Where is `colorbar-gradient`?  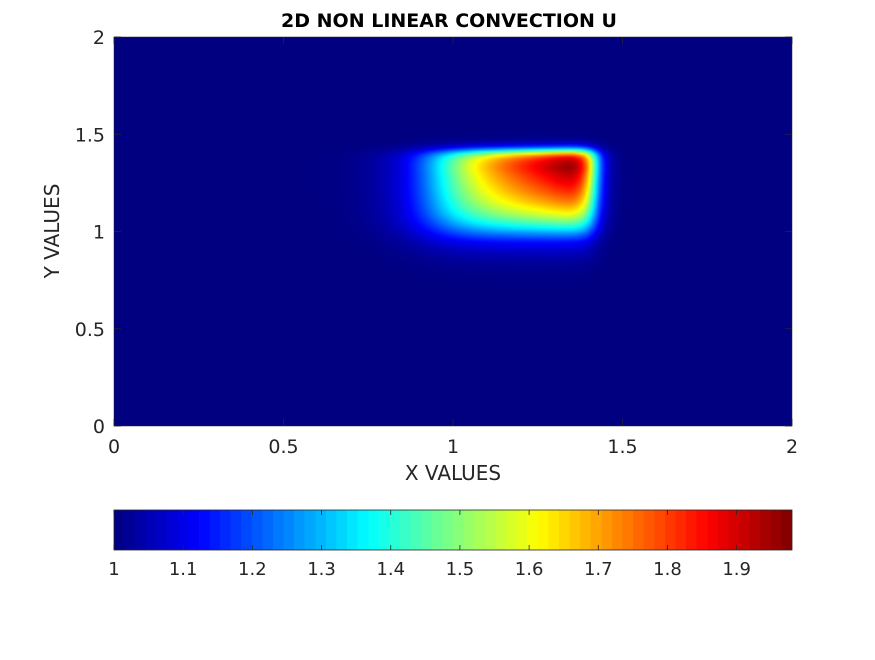 colorbar-gradient is located at coordinates (453, 530).